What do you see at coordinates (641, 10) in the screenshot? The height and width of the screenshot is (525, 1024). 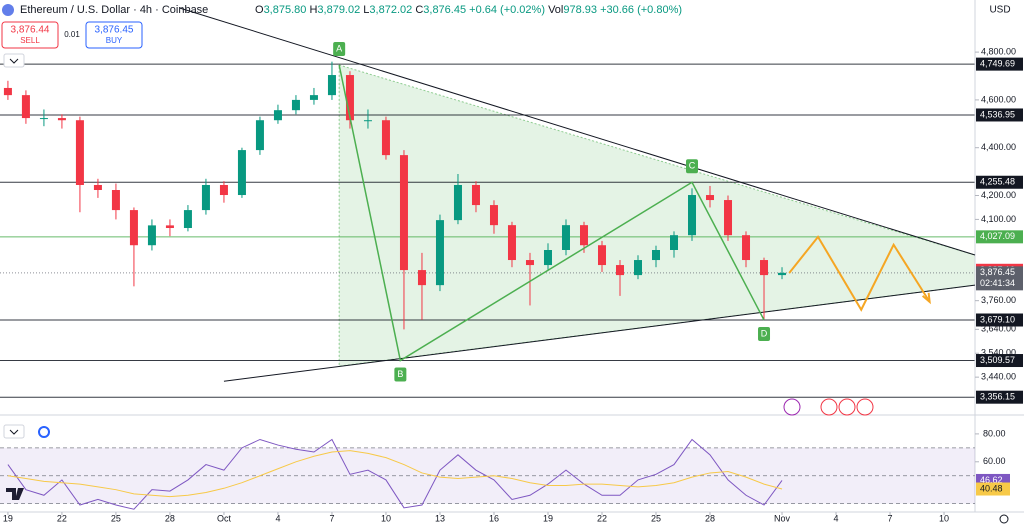 I see `volume-change: +30.66 (+0.80%)` at bounding box center [641, 10].